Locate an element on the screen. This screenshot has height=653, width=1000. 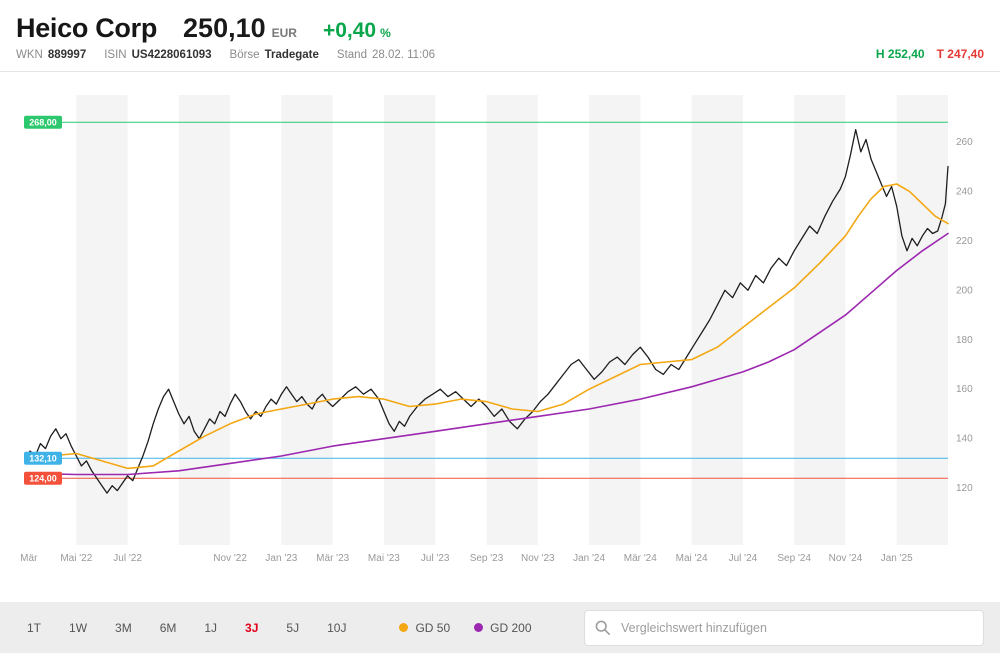
ref-line-label: 132,10 is located at coordinates (43, 459).